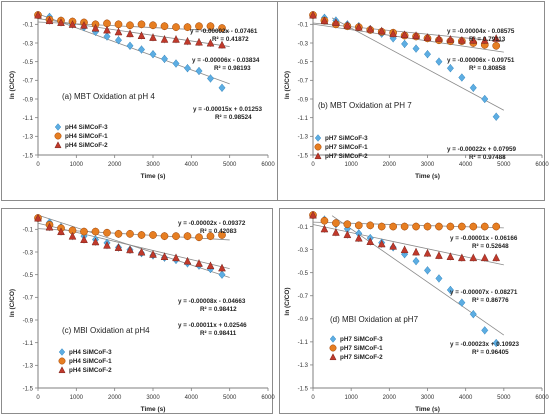 The width and height of the screenshot is (550, 415). I want to click on trendline-equation: y = -0.00004x - 0.08575, so click(481, 31).